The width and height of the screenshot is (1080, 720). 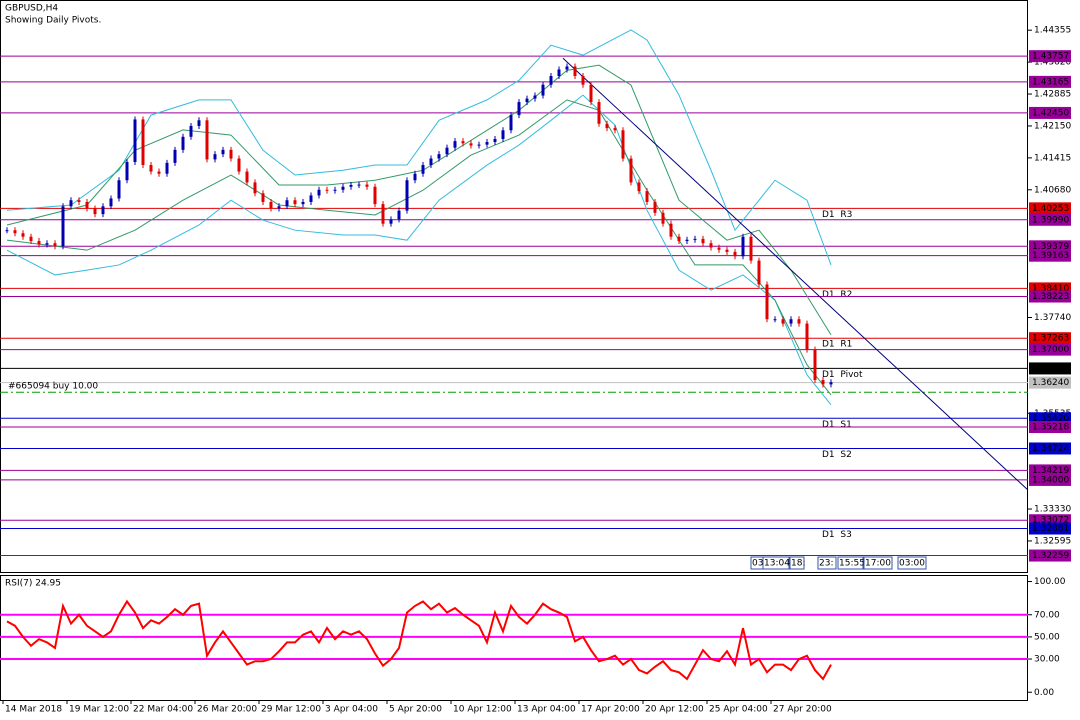 What do you see at coordinates (837, 295) in the screenshot?
I see `level-tag: D1 R2` at bounding box center [837, 295].